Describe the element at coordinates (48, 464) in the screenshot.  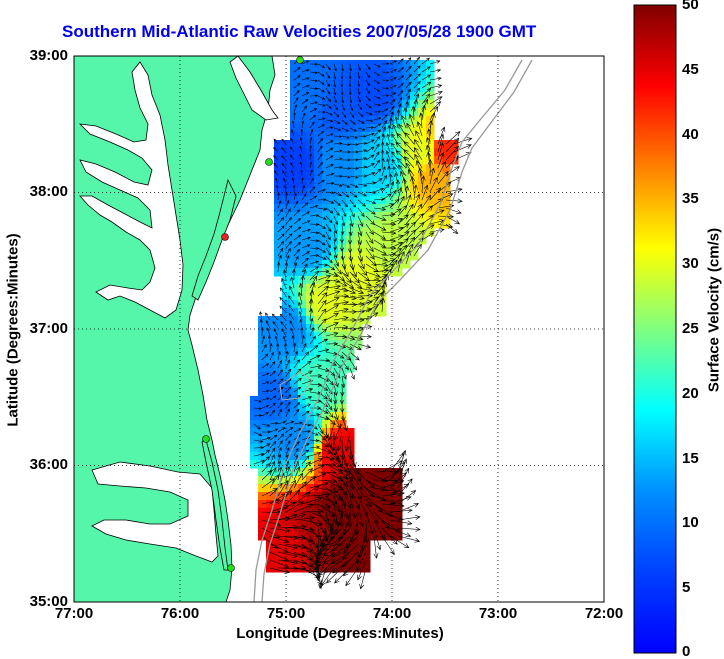
I see `y-tick-label: 36:00` at that location.